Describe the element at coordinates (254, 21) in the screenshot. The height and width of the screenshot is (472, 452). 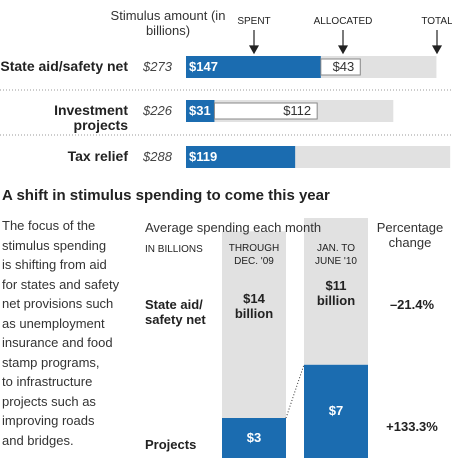
I see `legend-label: SPENT` at that location.